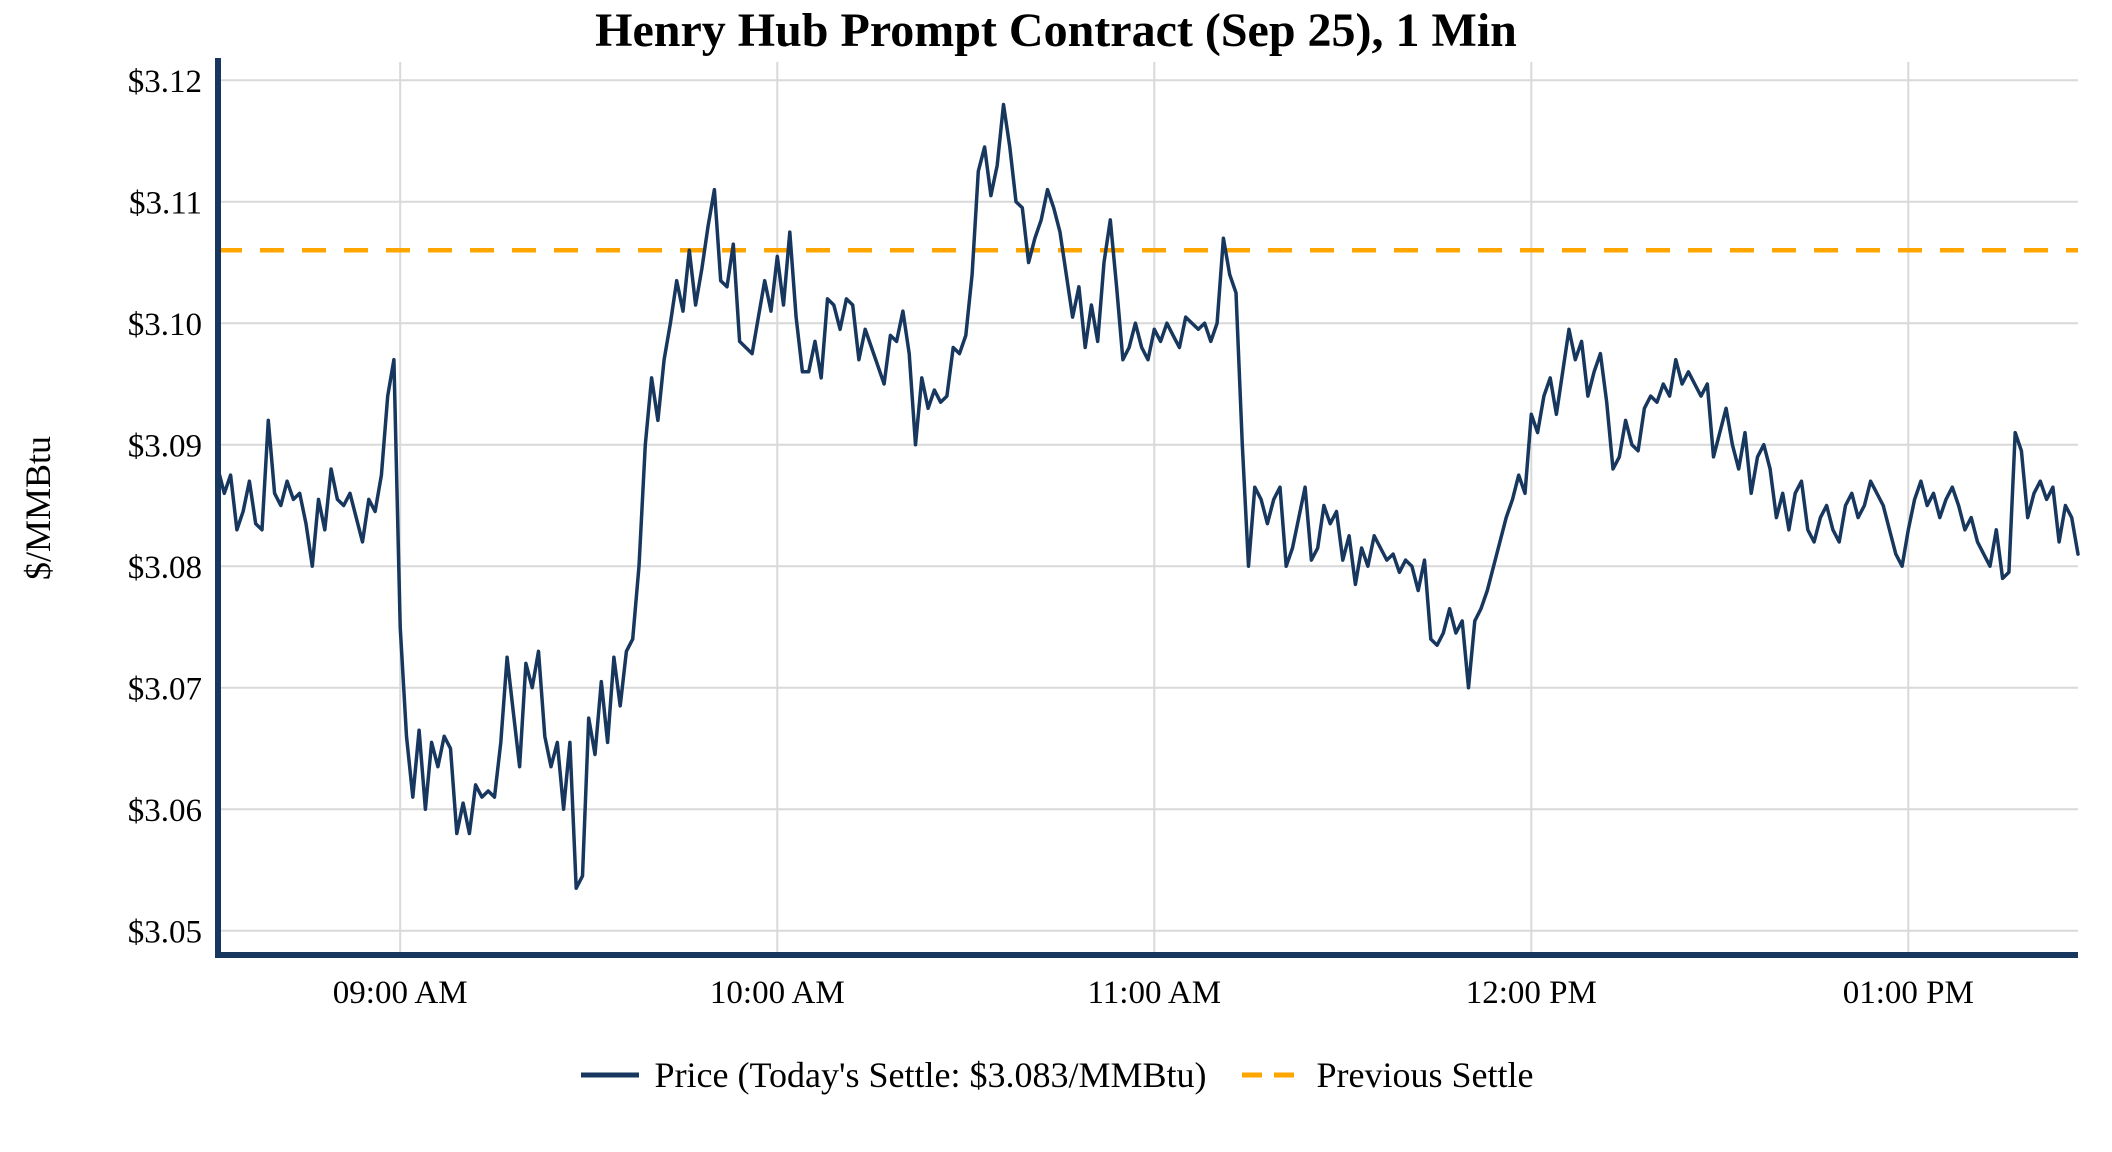  Describe the element at coordinates (1908, 993) in the screenshot. I see `x-tick-label: 01:00 PM` at that location.